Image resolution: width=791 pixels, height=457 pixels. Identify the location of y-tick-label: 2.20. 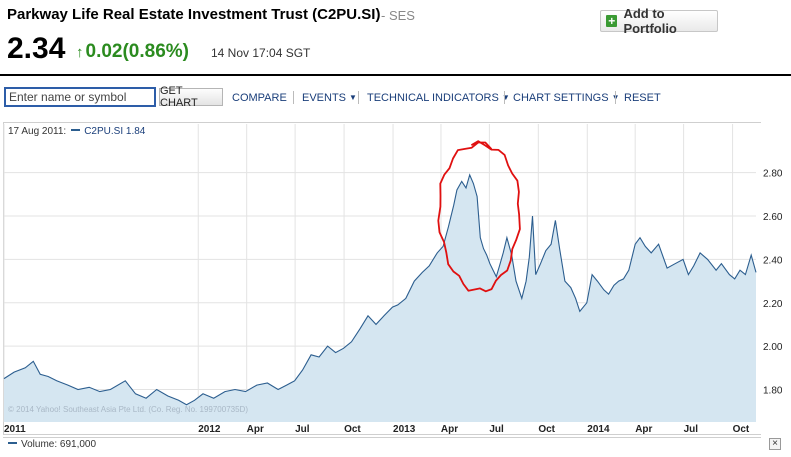
(773, 304).